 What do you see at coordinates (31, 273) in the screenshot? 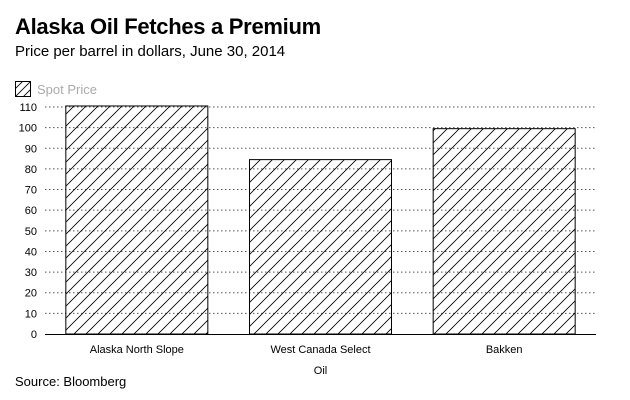
I see `y-tick-label: 30` at bounding box center [31, 273].